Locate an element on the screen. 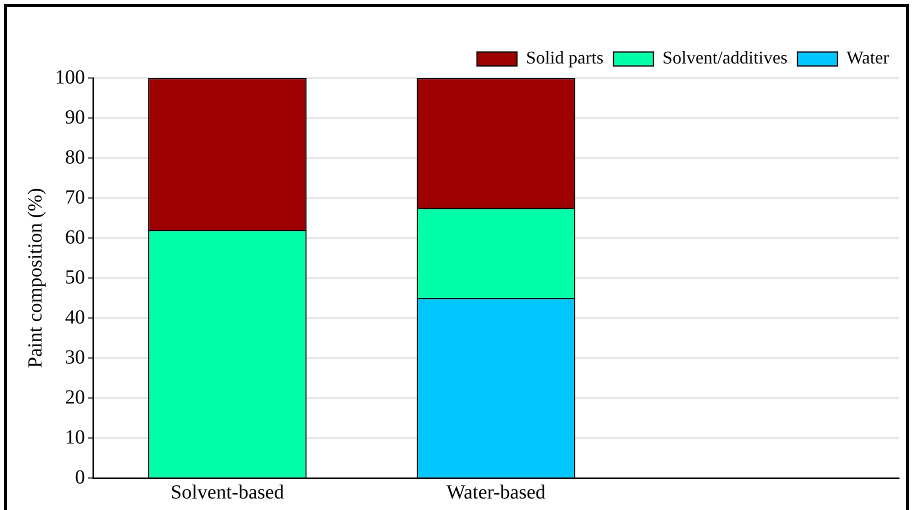  y-tick-label: 30 is located at coordinates (75, 357).